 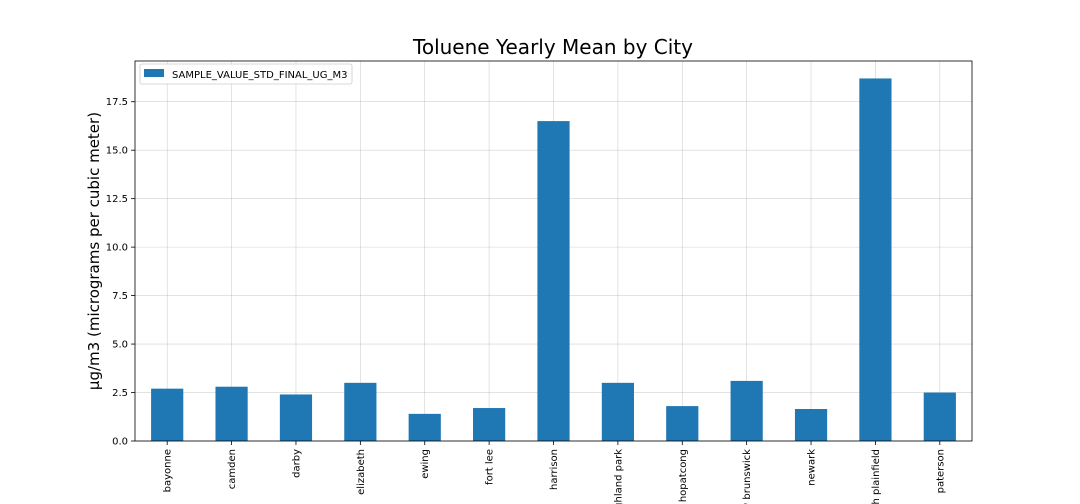 I want to click on legend-frame, so click(x=246, y=74).